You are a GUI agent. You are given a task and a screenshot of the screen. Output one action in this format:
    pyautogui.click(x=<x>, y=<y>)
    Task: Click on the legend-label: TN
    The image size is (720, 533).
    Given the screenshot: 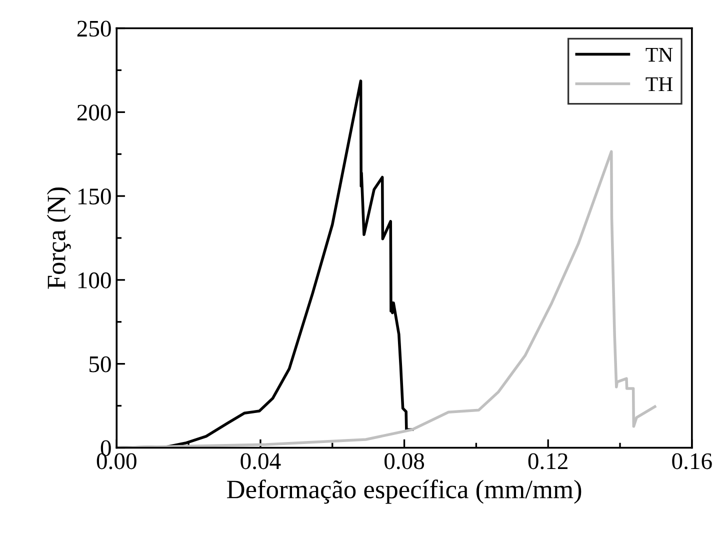 What is the action you would take?
    pyautogui.click(x=659, y=55)
    